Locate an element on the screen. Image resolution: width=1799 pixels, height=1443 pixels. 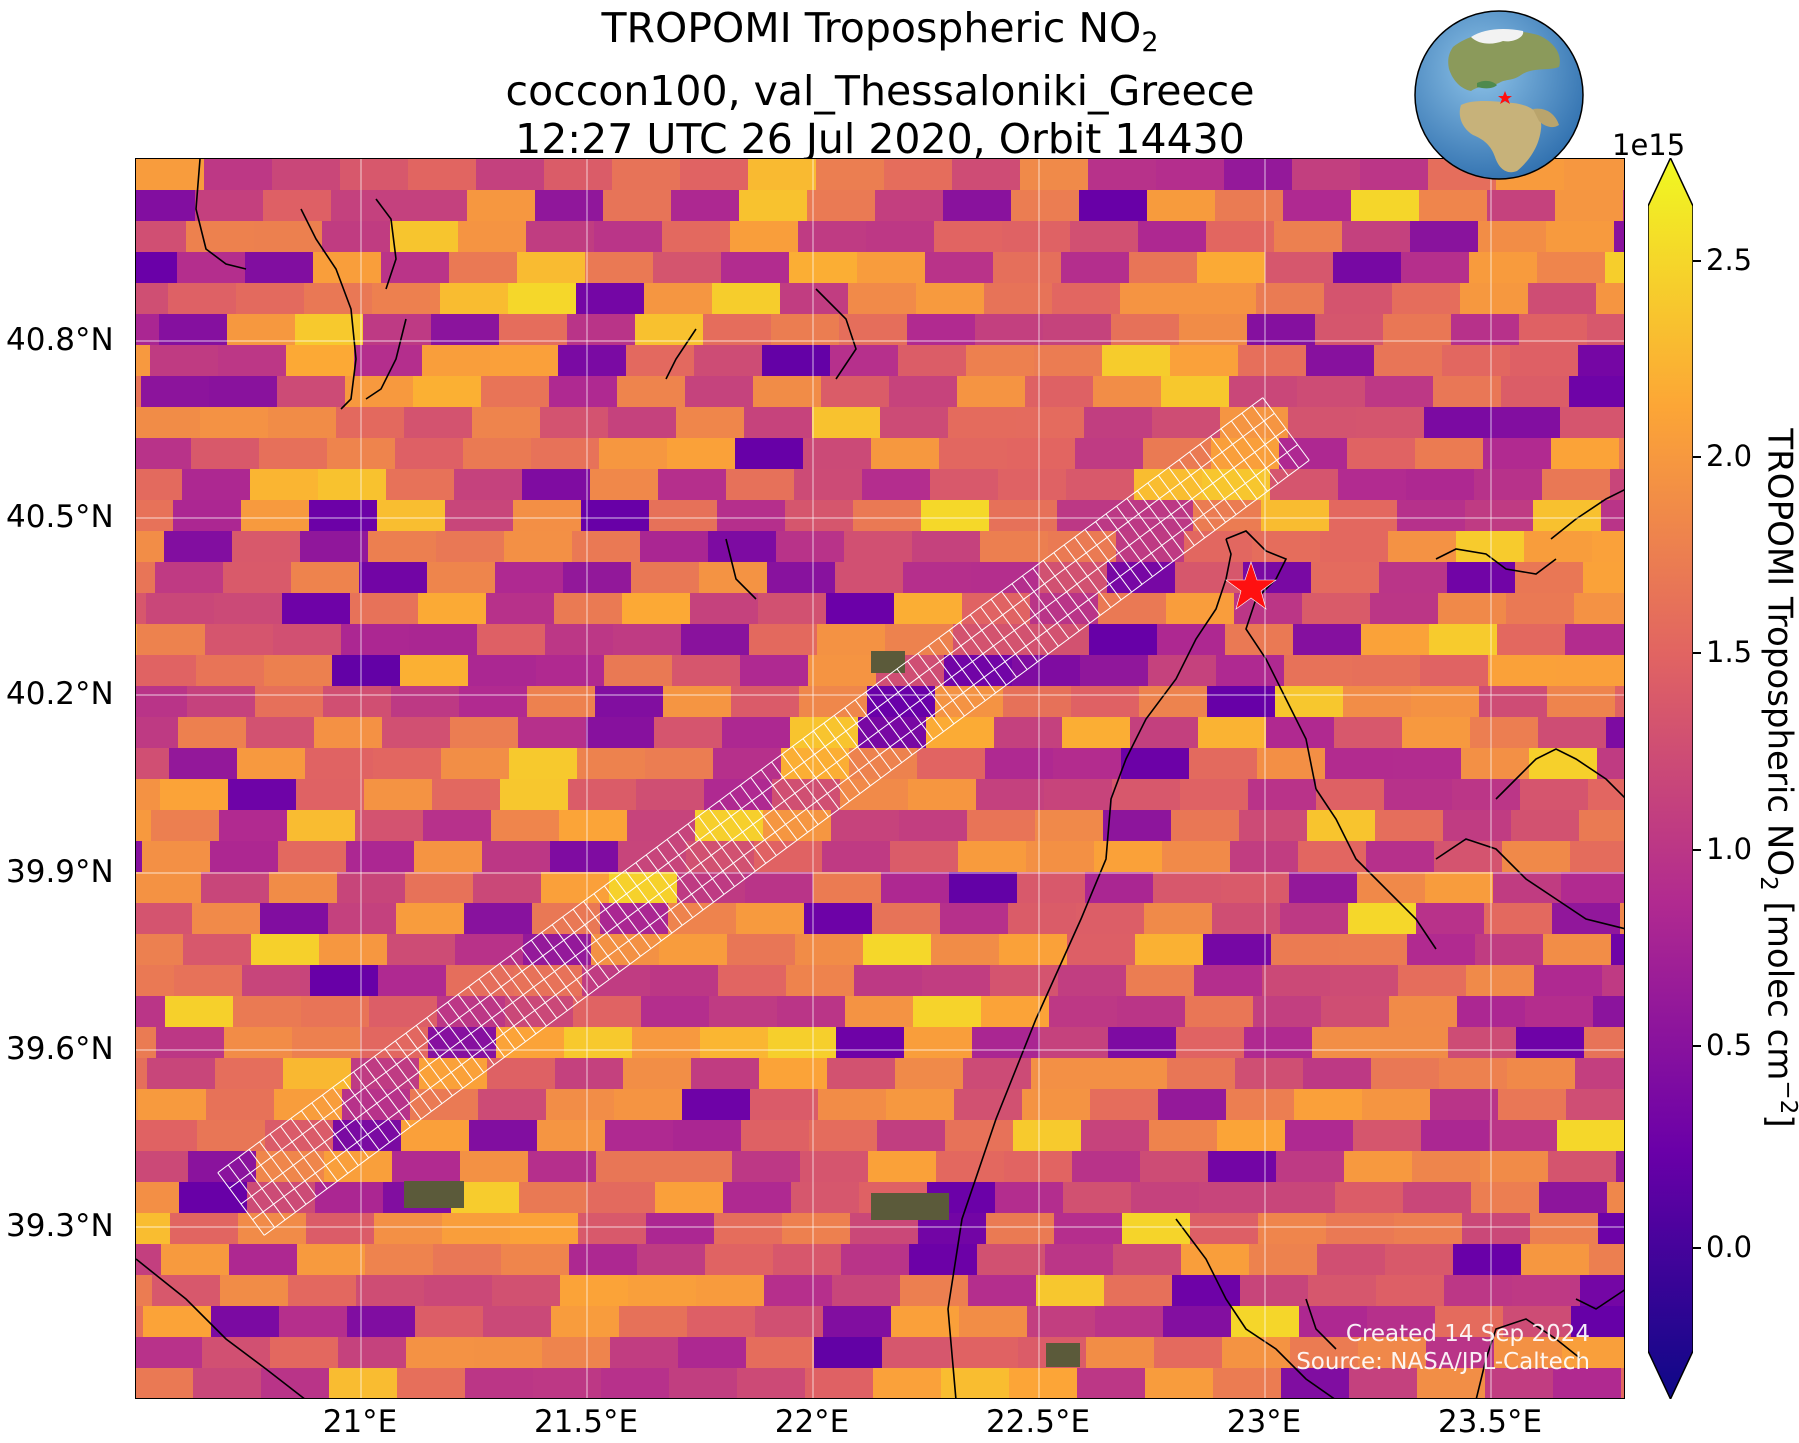
lon-label: 23.5°E is located at coordinates (1490, 1422).